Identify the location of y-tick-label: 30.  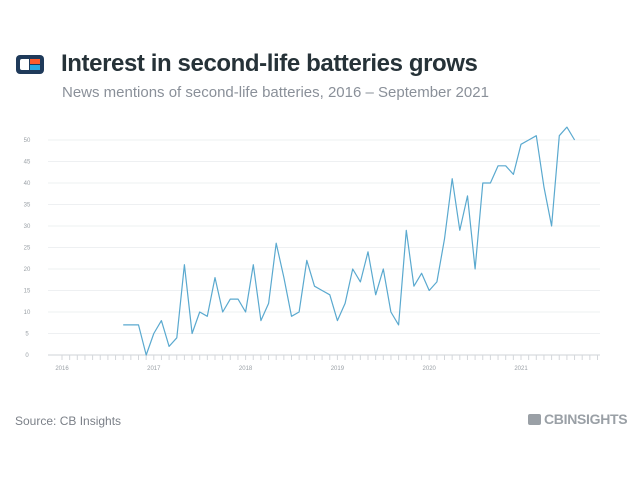
(27, 227).